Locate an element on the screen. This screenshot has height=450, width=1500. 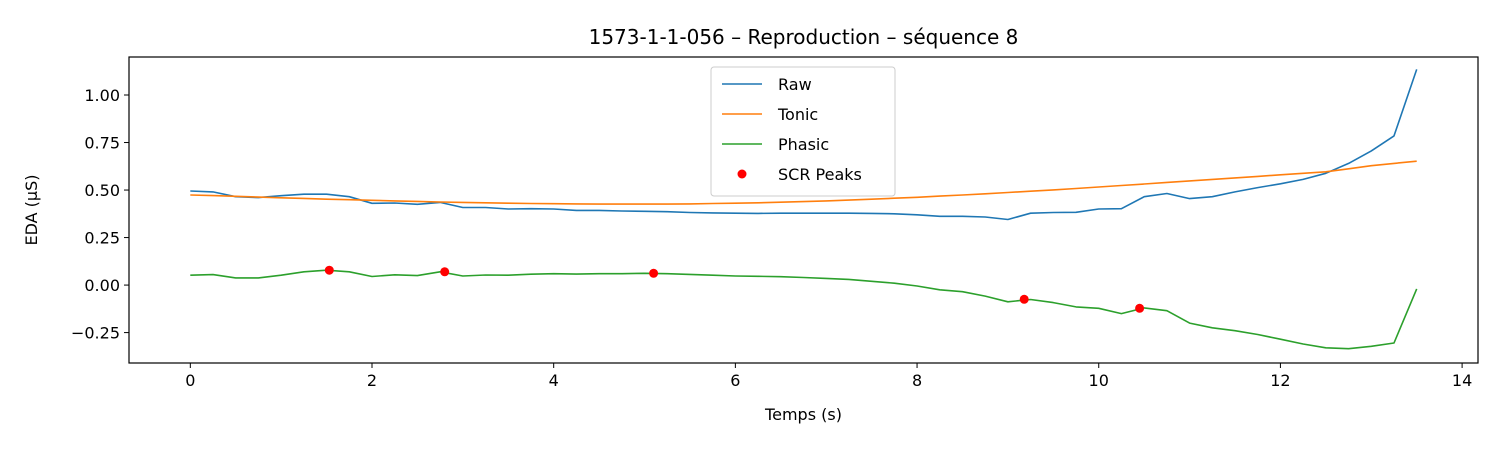
legend-label-raw: Raw is located at coordinates (795, 84).